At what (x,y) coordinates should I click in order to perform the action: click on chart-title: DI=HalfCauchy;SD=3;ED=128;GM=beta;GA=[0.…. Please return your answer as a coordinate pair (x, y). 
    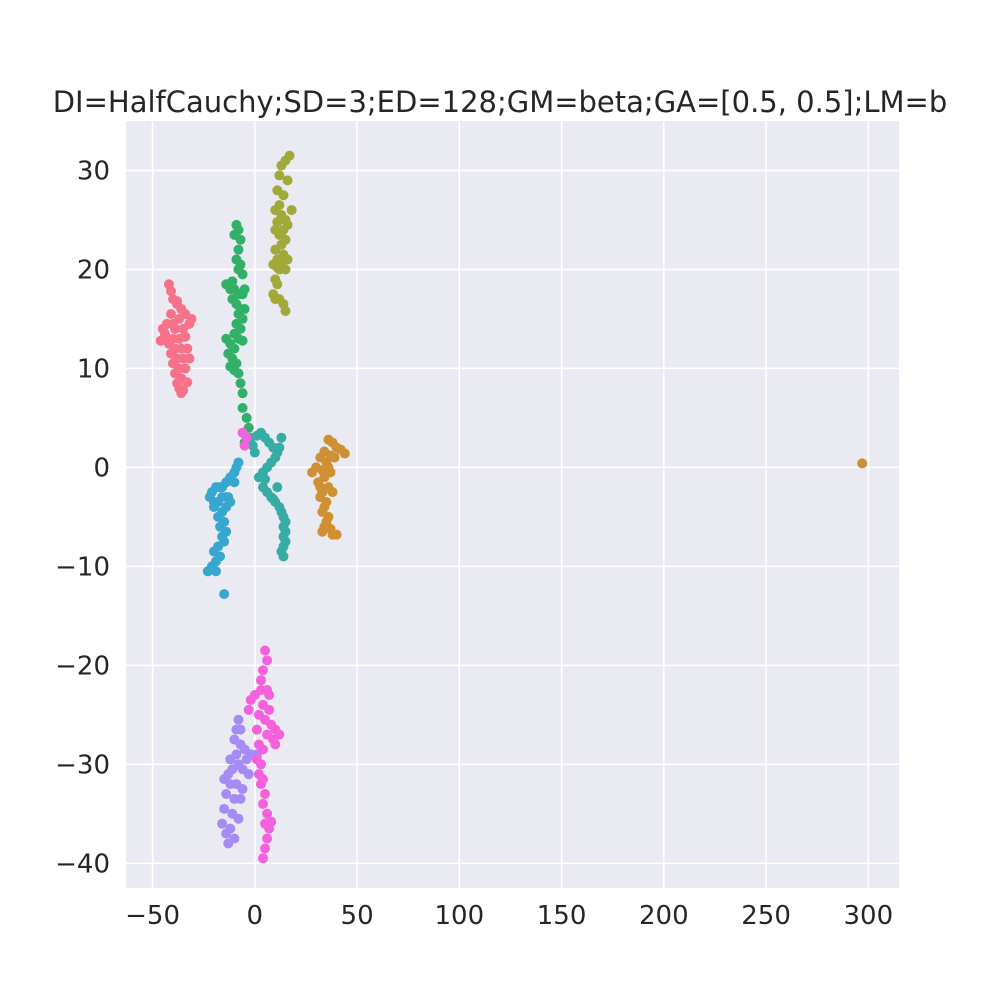
    Looking at the image, I should click on (500, 102).